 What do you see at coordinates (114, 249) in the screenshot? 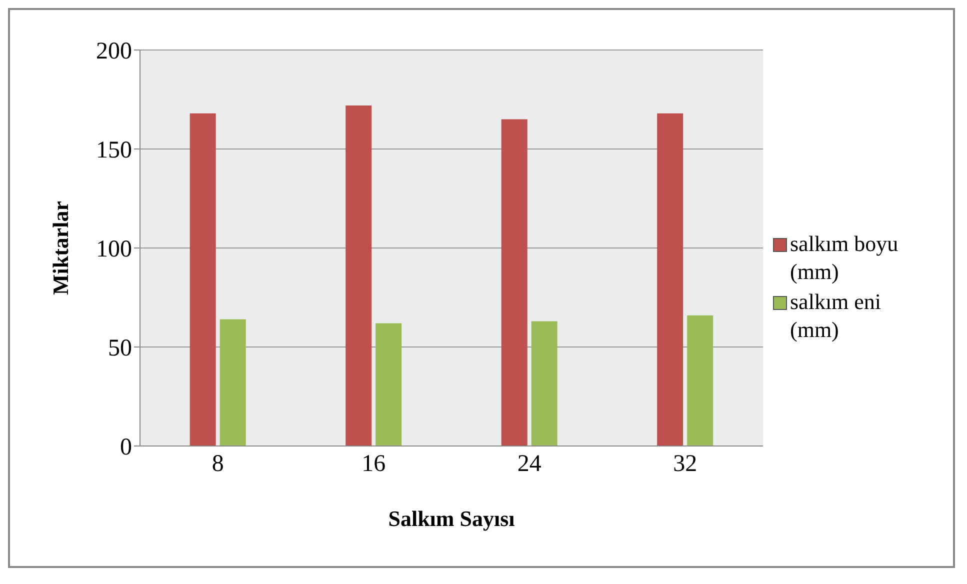
I see `y-tick-label: 100` at bounding box center [114, 249].